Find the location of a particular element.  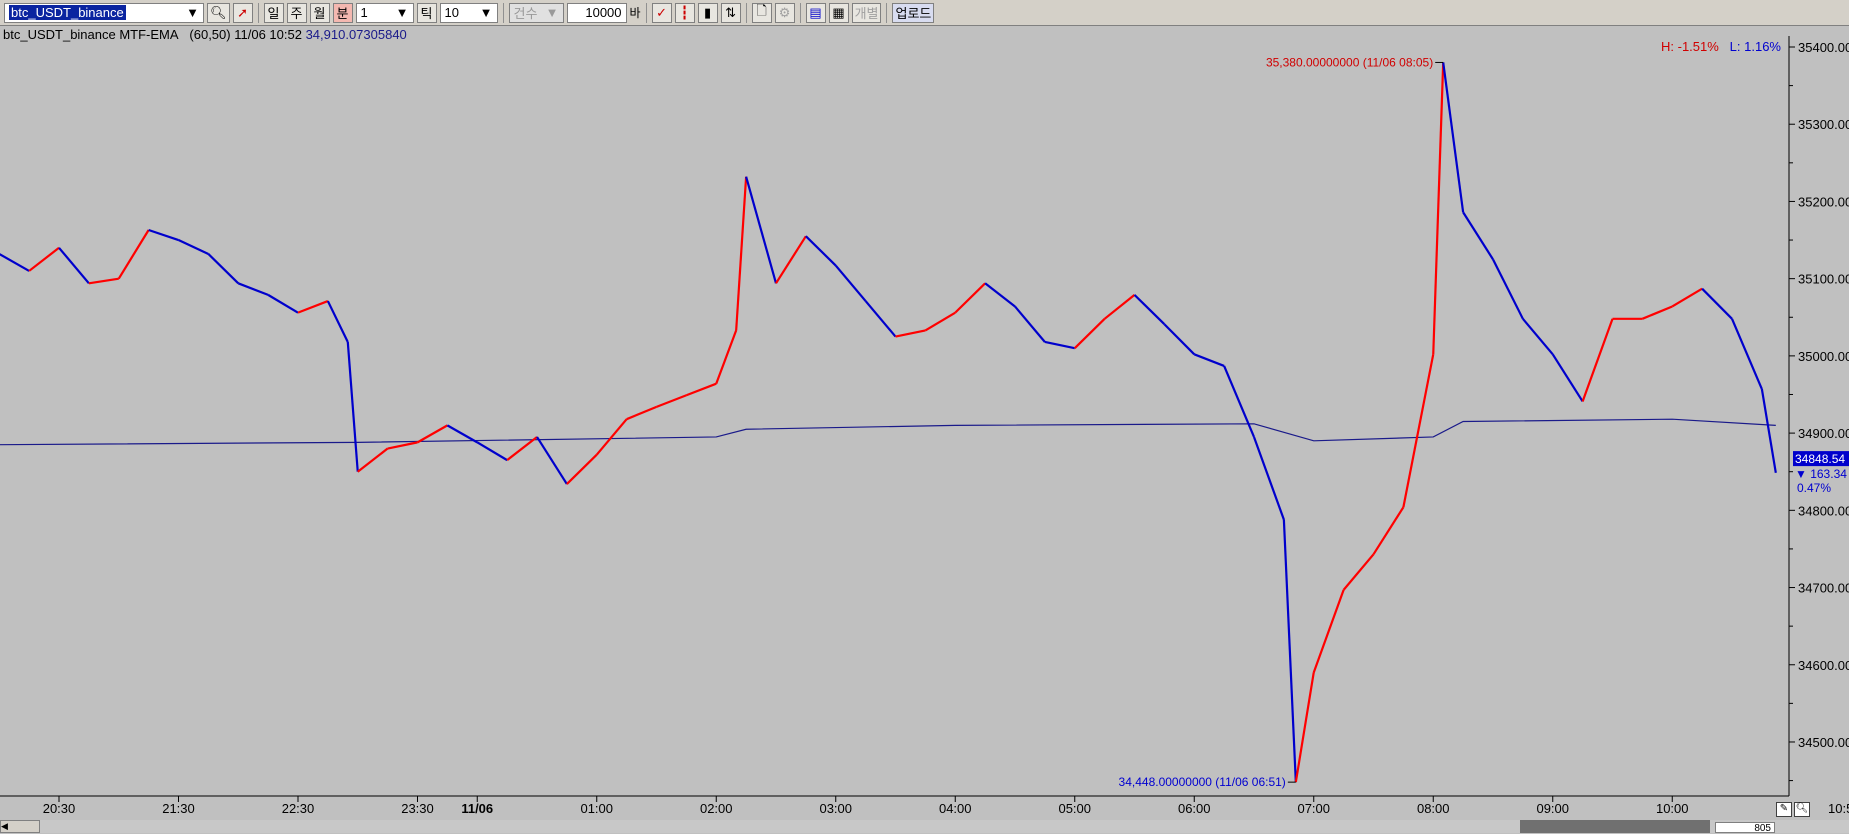

count-value: 10000 is located at coordinates (603, 12).